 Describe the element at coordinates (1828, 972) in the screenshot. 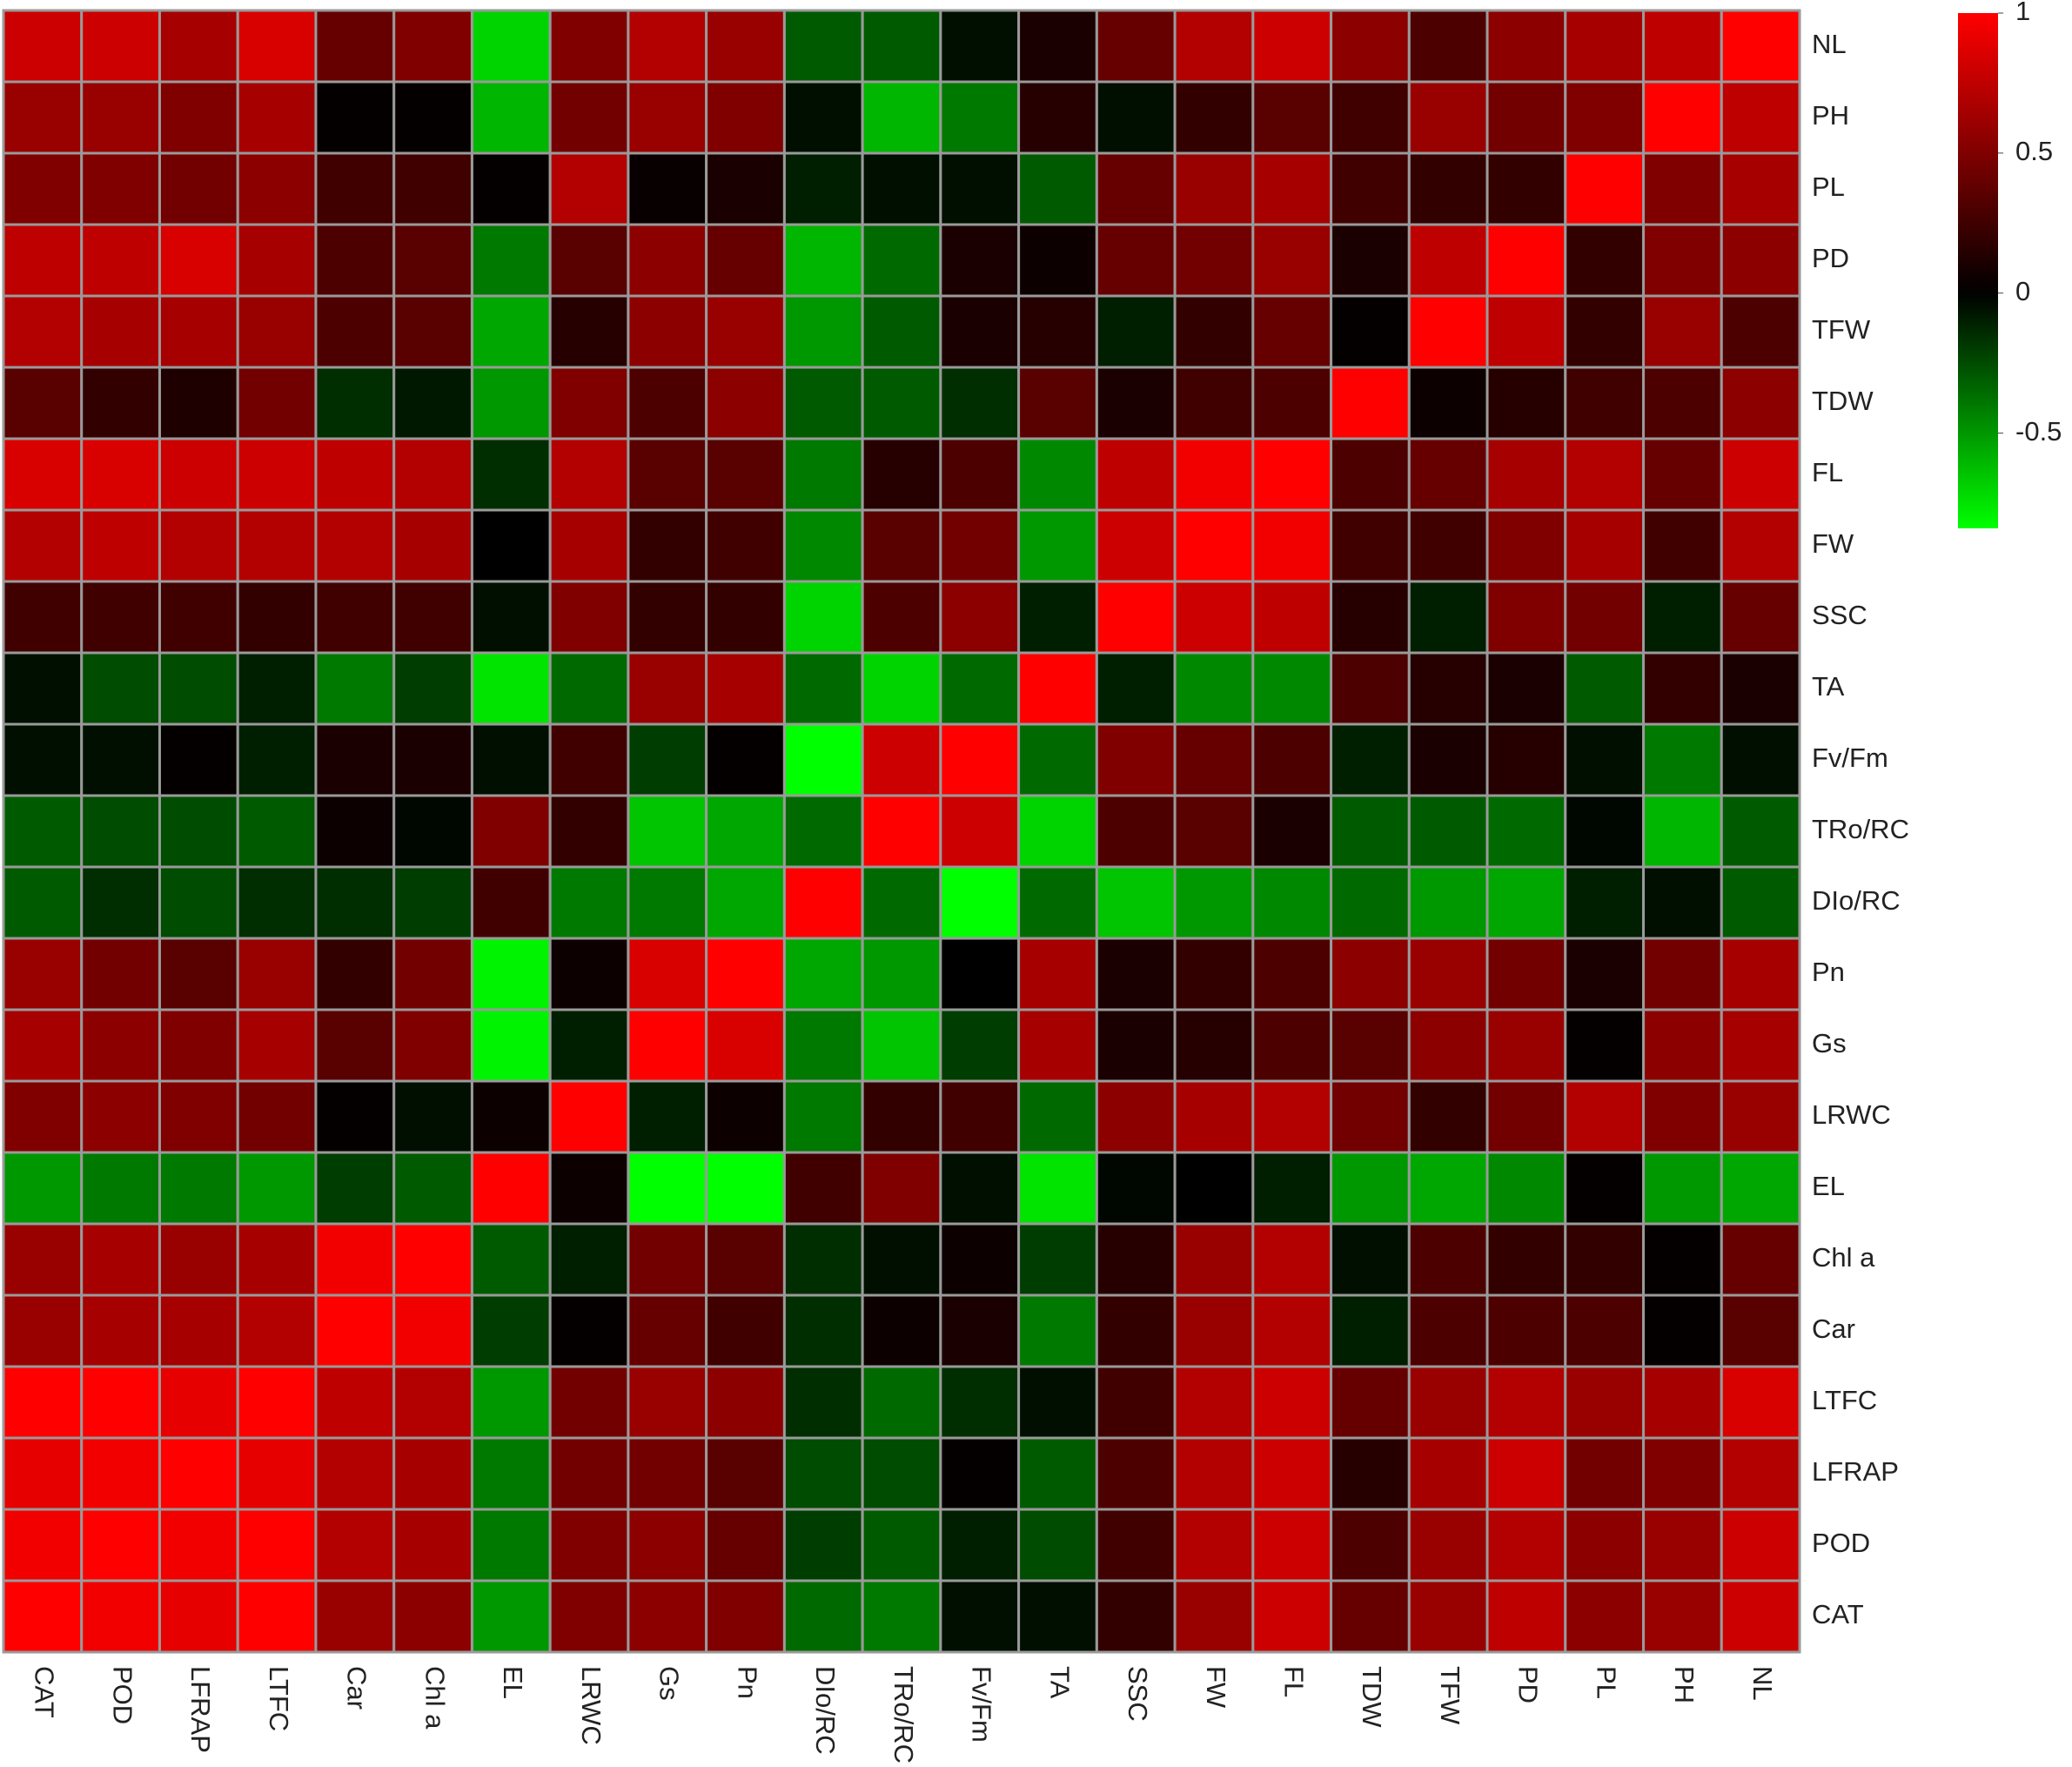

I see `row-label: Pn` at that location.